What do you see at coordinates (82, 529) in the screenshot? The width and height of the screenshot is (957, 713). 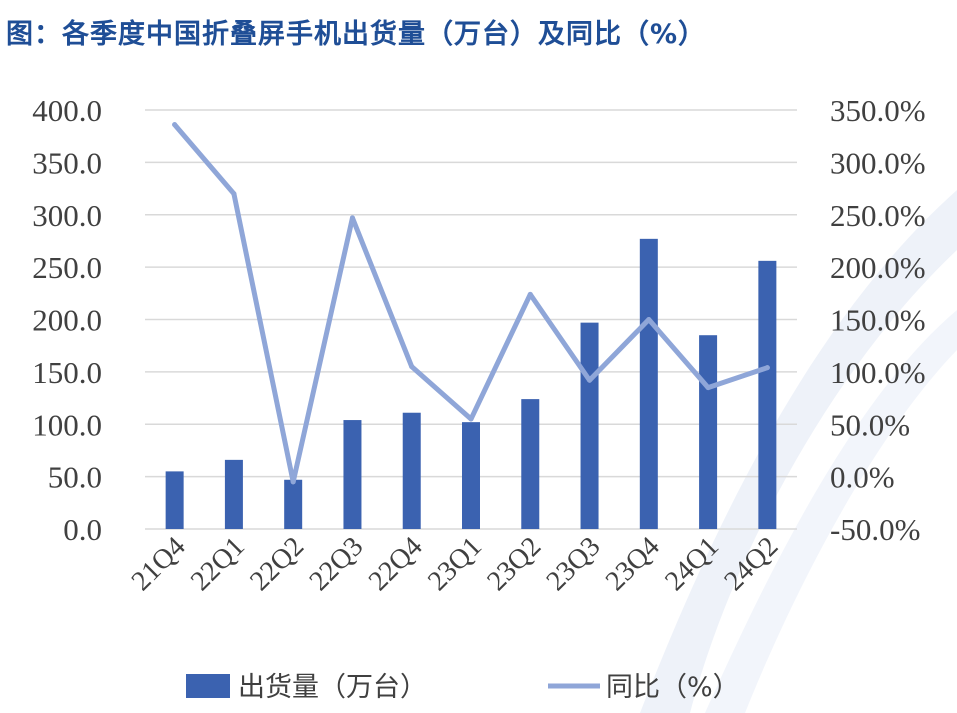 I see `left-axis-tick-label: 0.0` at bounding box center [82, 529].